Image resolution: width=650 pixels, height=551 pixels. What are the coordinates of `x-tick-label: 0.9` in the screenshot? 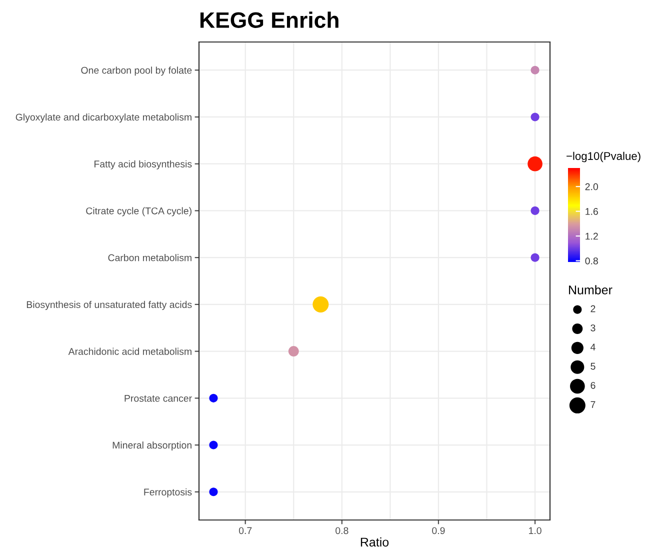 It's located at (438, 530).